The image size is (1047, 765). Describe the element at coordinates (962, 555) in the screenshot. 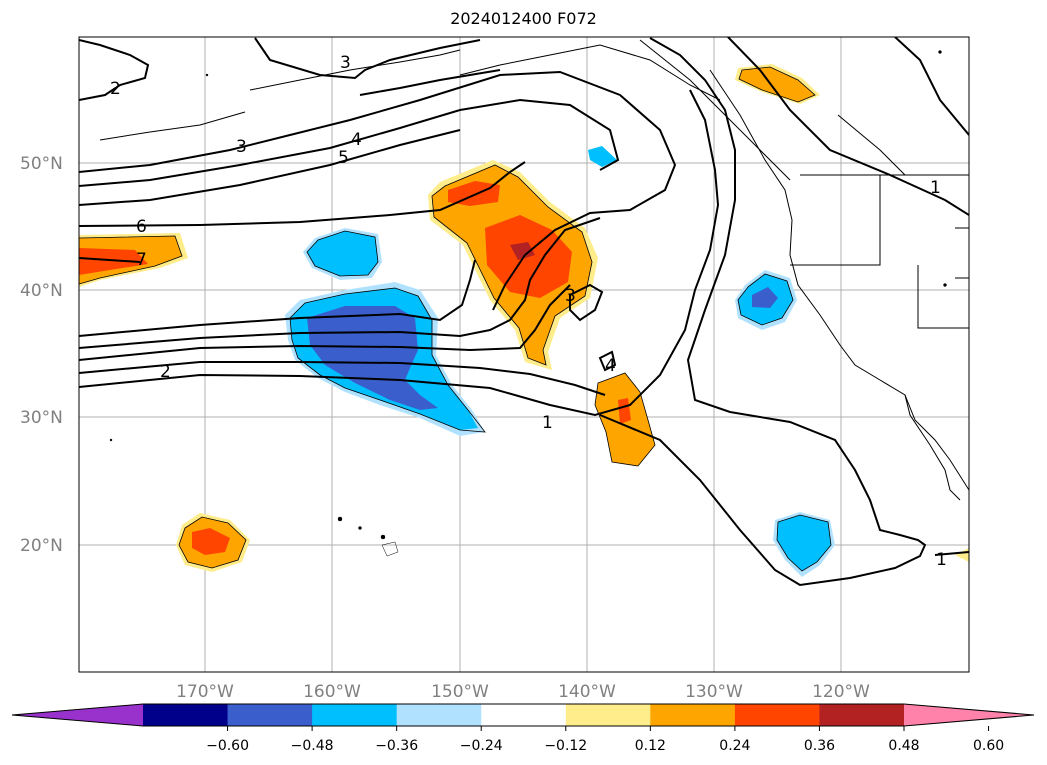

I see `positive-anomaly-mexico` at that location.